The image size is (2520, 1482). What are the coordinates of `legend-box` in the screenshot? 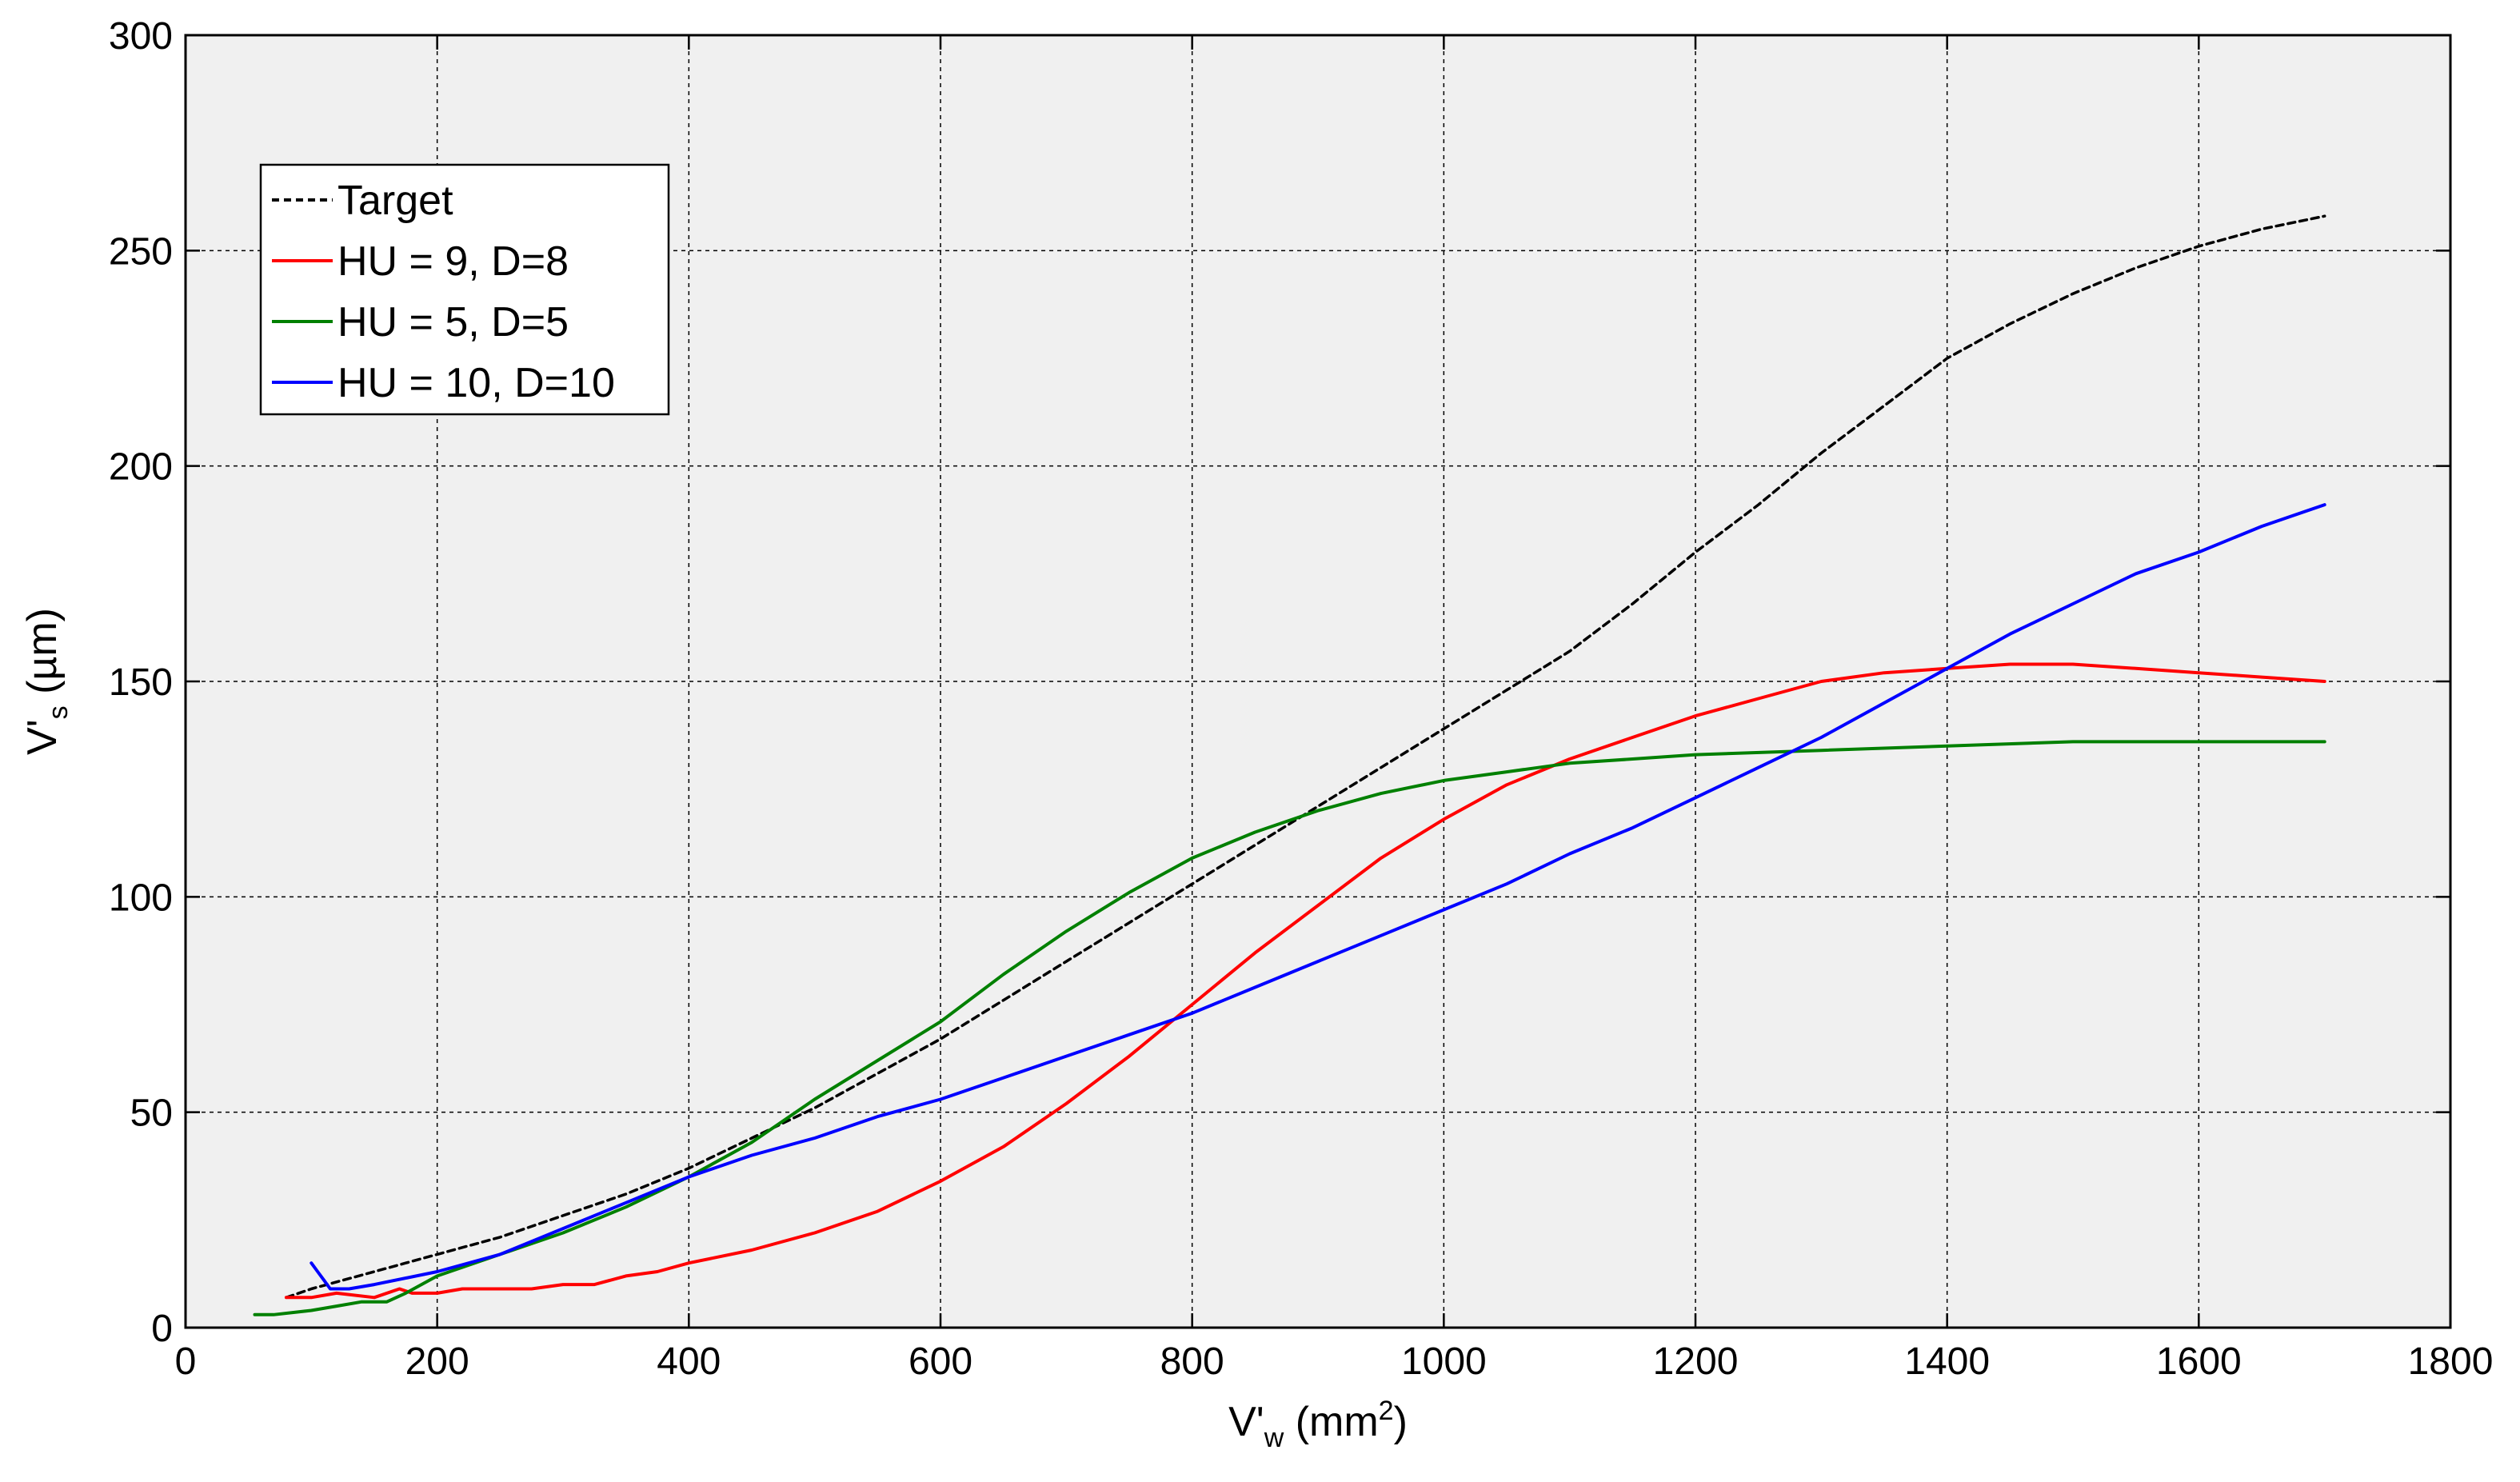 It's located at (465, 289).